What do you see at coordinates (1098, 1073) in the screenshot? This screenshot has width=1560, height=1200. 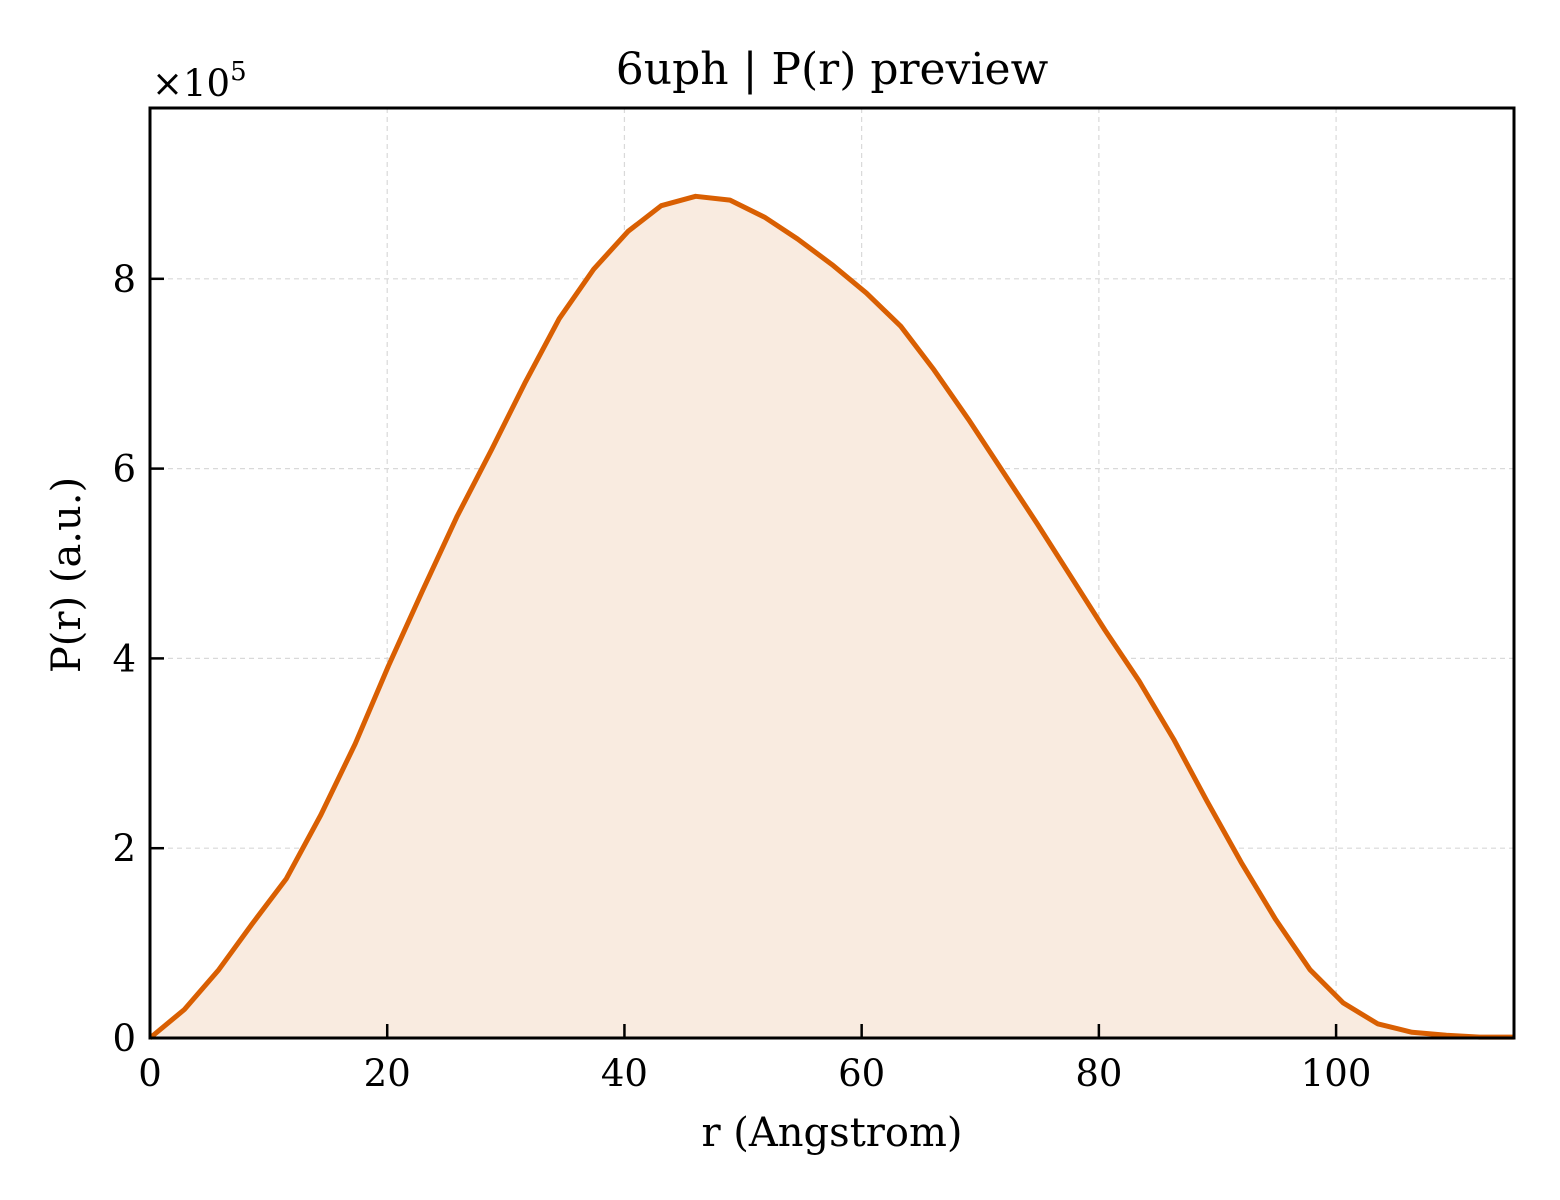 I see `x-tick-label: 80` at bounding box center [1098, 1073].